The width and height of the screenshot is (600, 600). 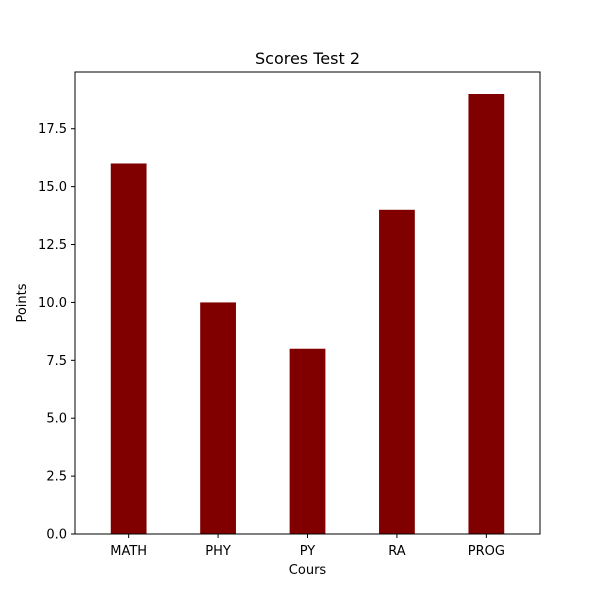 I want to click on bar-math, so click(x=128, y=348).